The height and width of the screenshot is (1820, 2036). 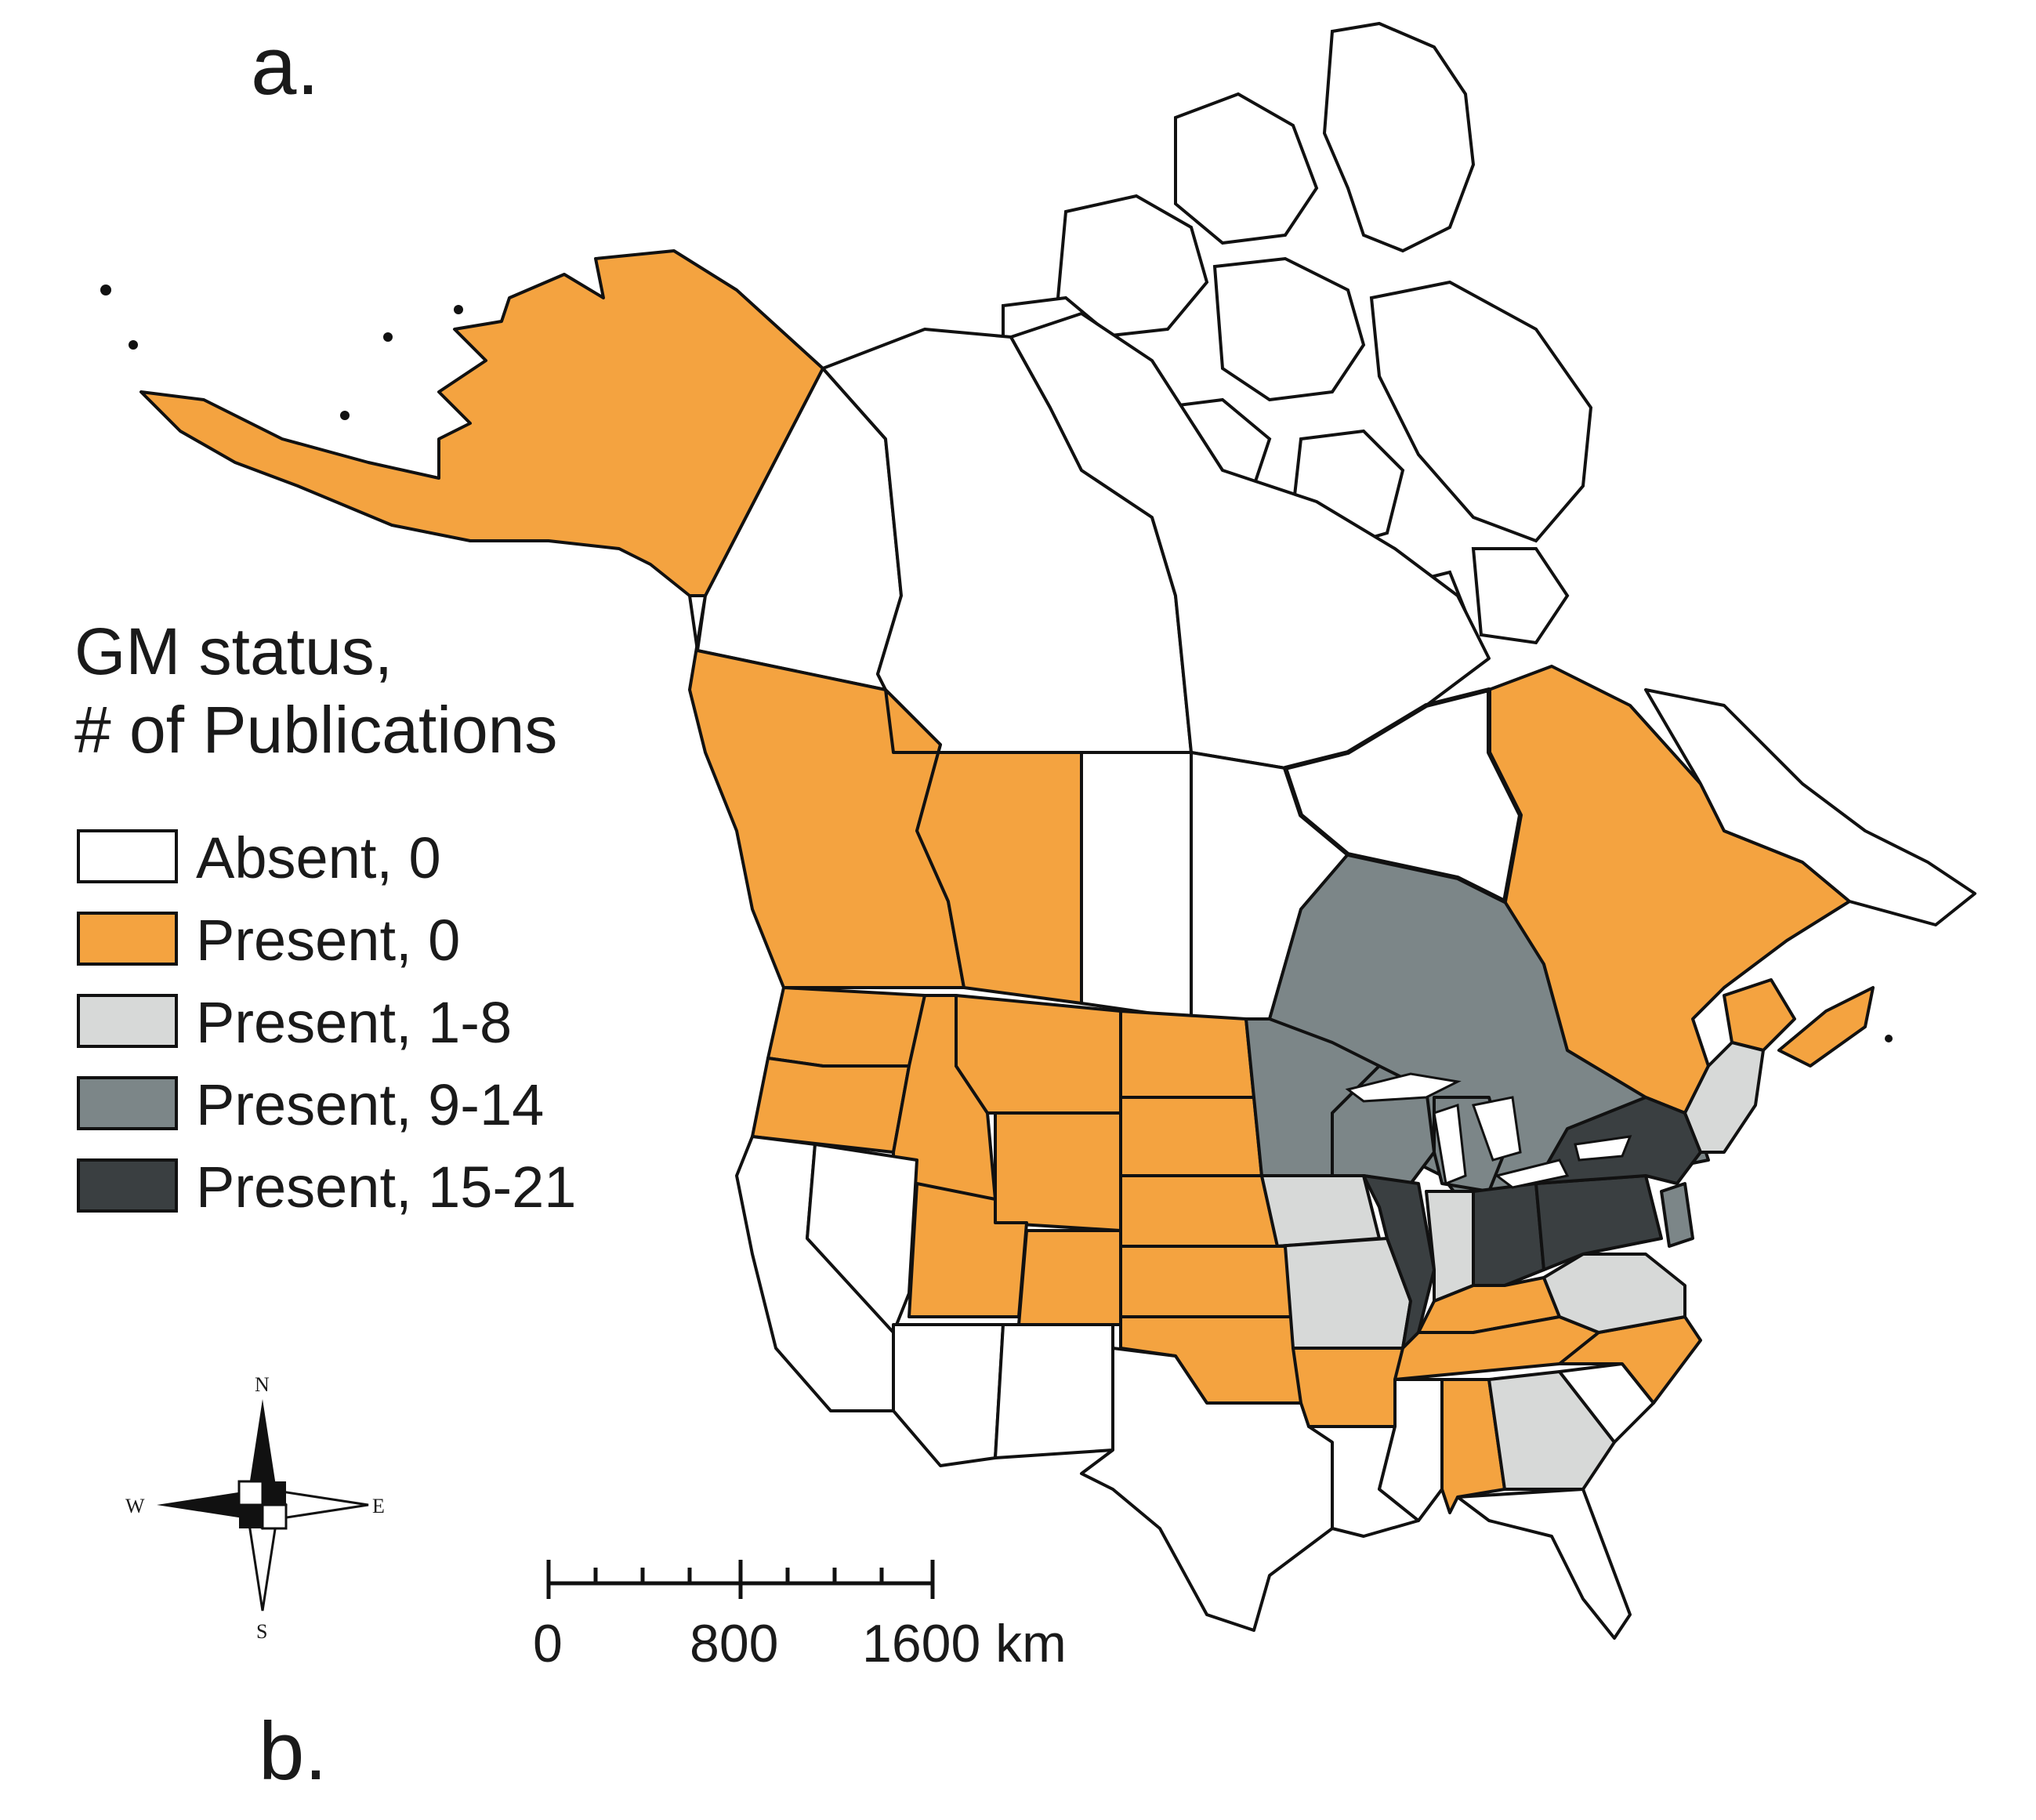 What do you see at coordinates (548, 1643) in the screenshot?
I see `scale-tick-0: 0` at bounding box center [548, 1643].